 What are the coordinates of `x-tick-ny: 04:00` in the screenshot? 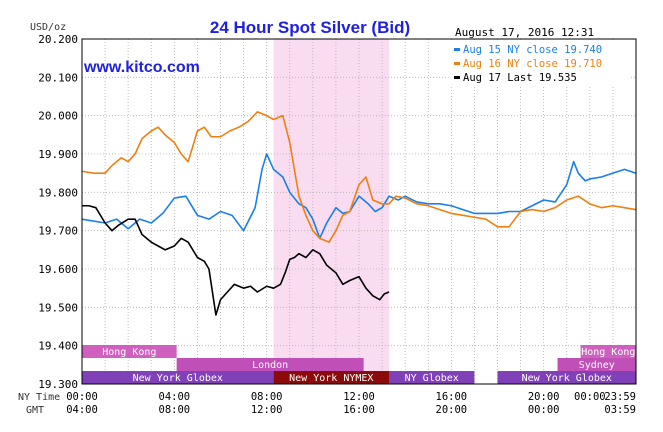 It's located at (175, 397).